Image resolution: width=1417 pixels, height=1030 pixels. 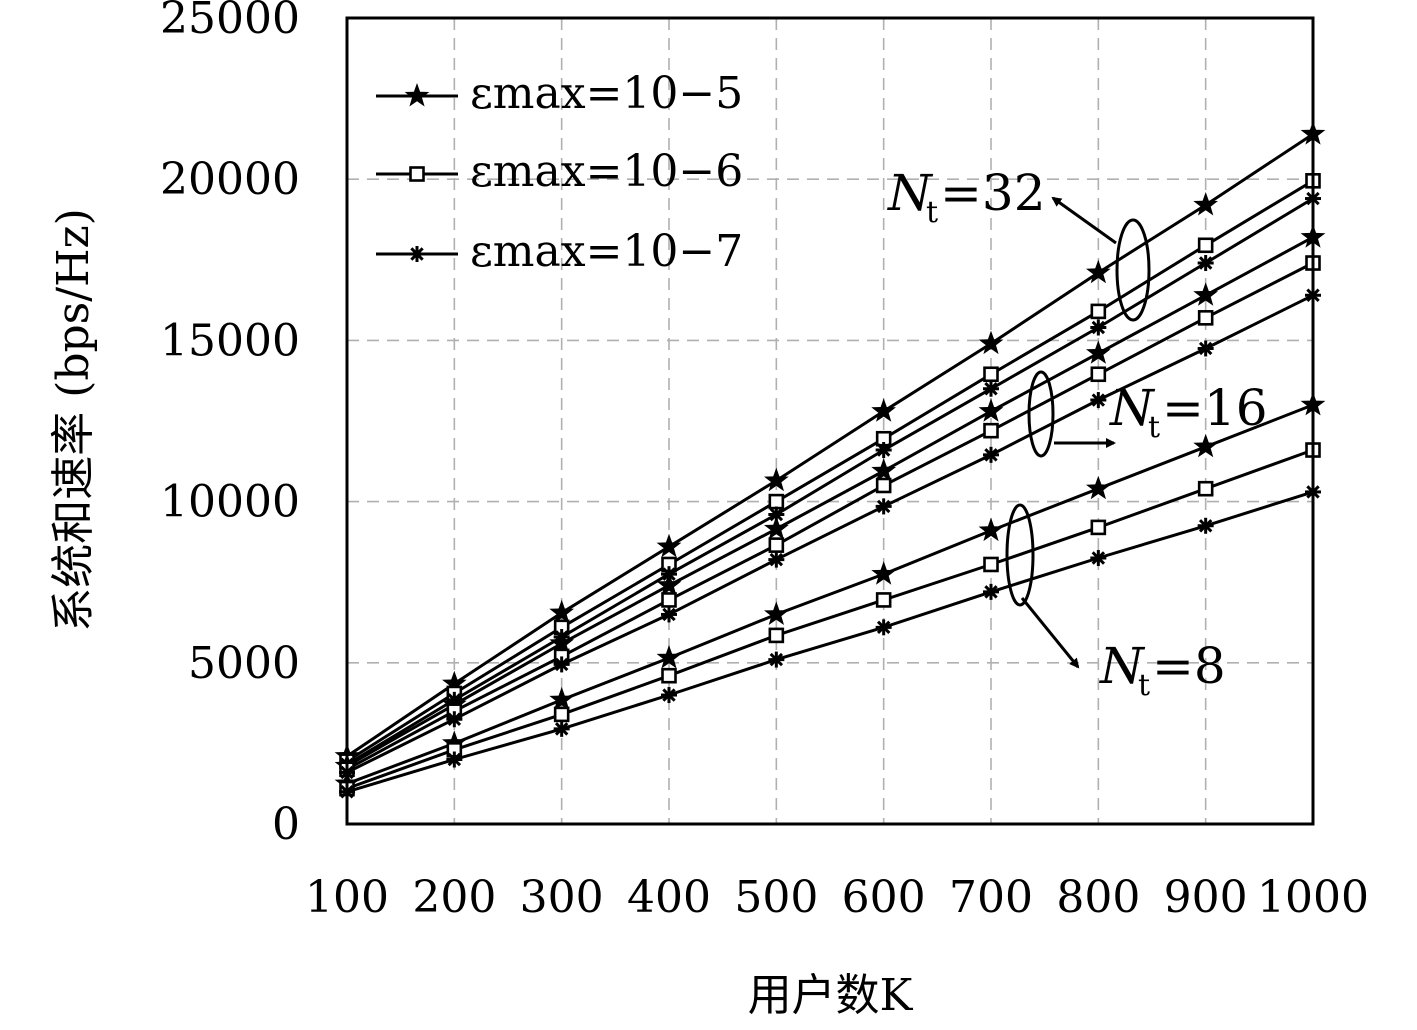 I want to click on asterisk-marker-icon, so click(x=417, y=254).